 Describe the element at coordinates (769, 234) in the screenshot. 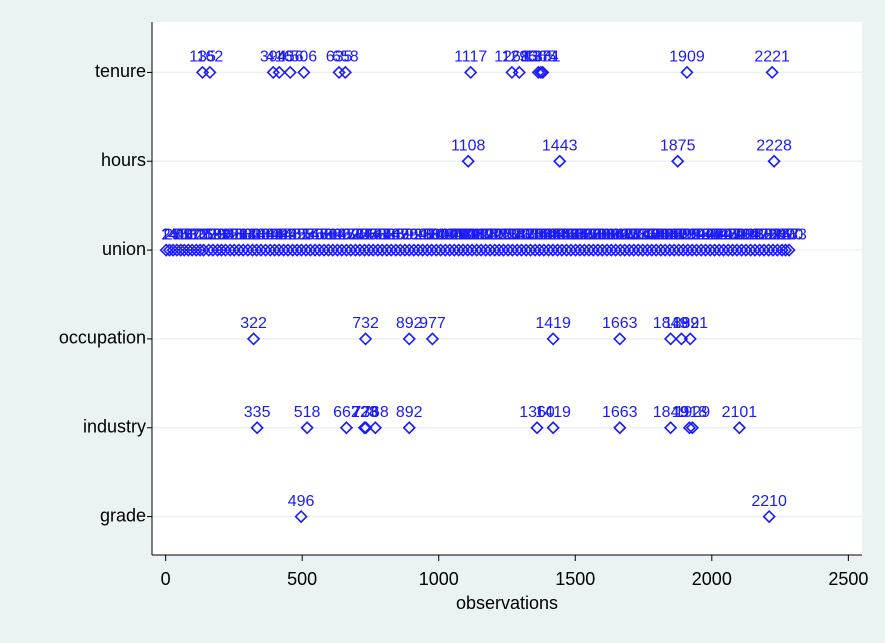

I see `data-label: 2208` at that location.